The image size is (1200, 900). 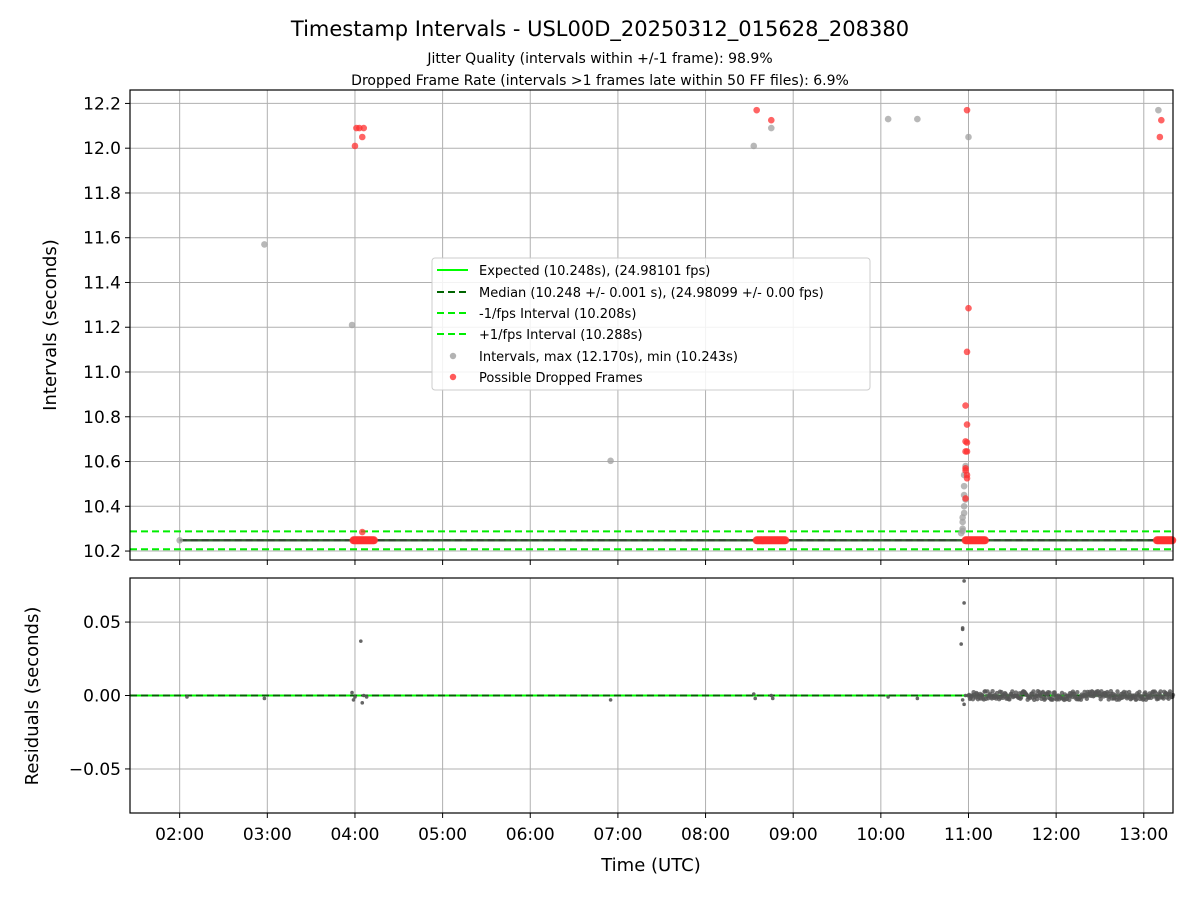 What do you see at coordinates (557, 314) in the screenshot?
I see `legend-minus-interval-label: -1/fps Interval (10.208s)` at bounding box center [557, 314].